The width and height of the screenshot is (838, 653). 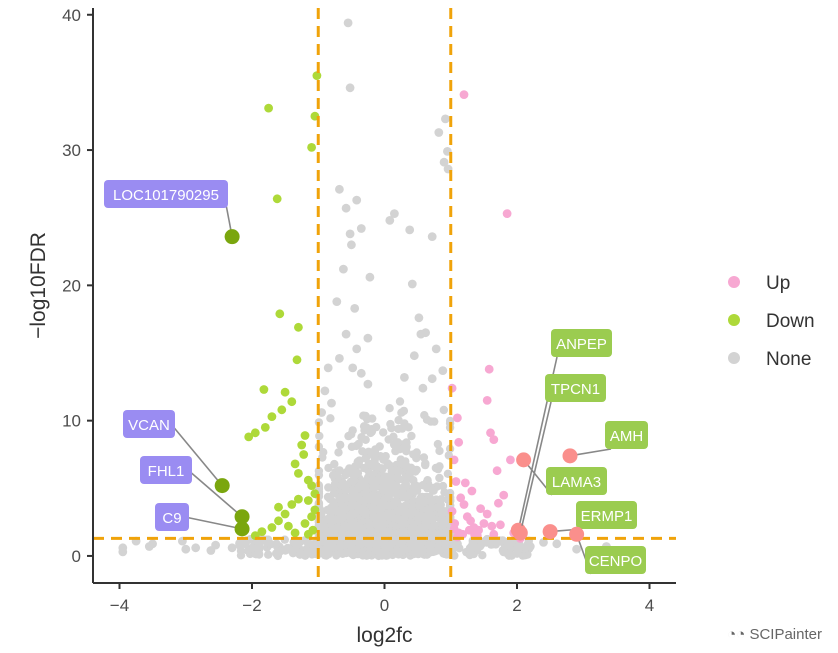 I want to click on x-tick-label: −4, so click(x=119, y=605).